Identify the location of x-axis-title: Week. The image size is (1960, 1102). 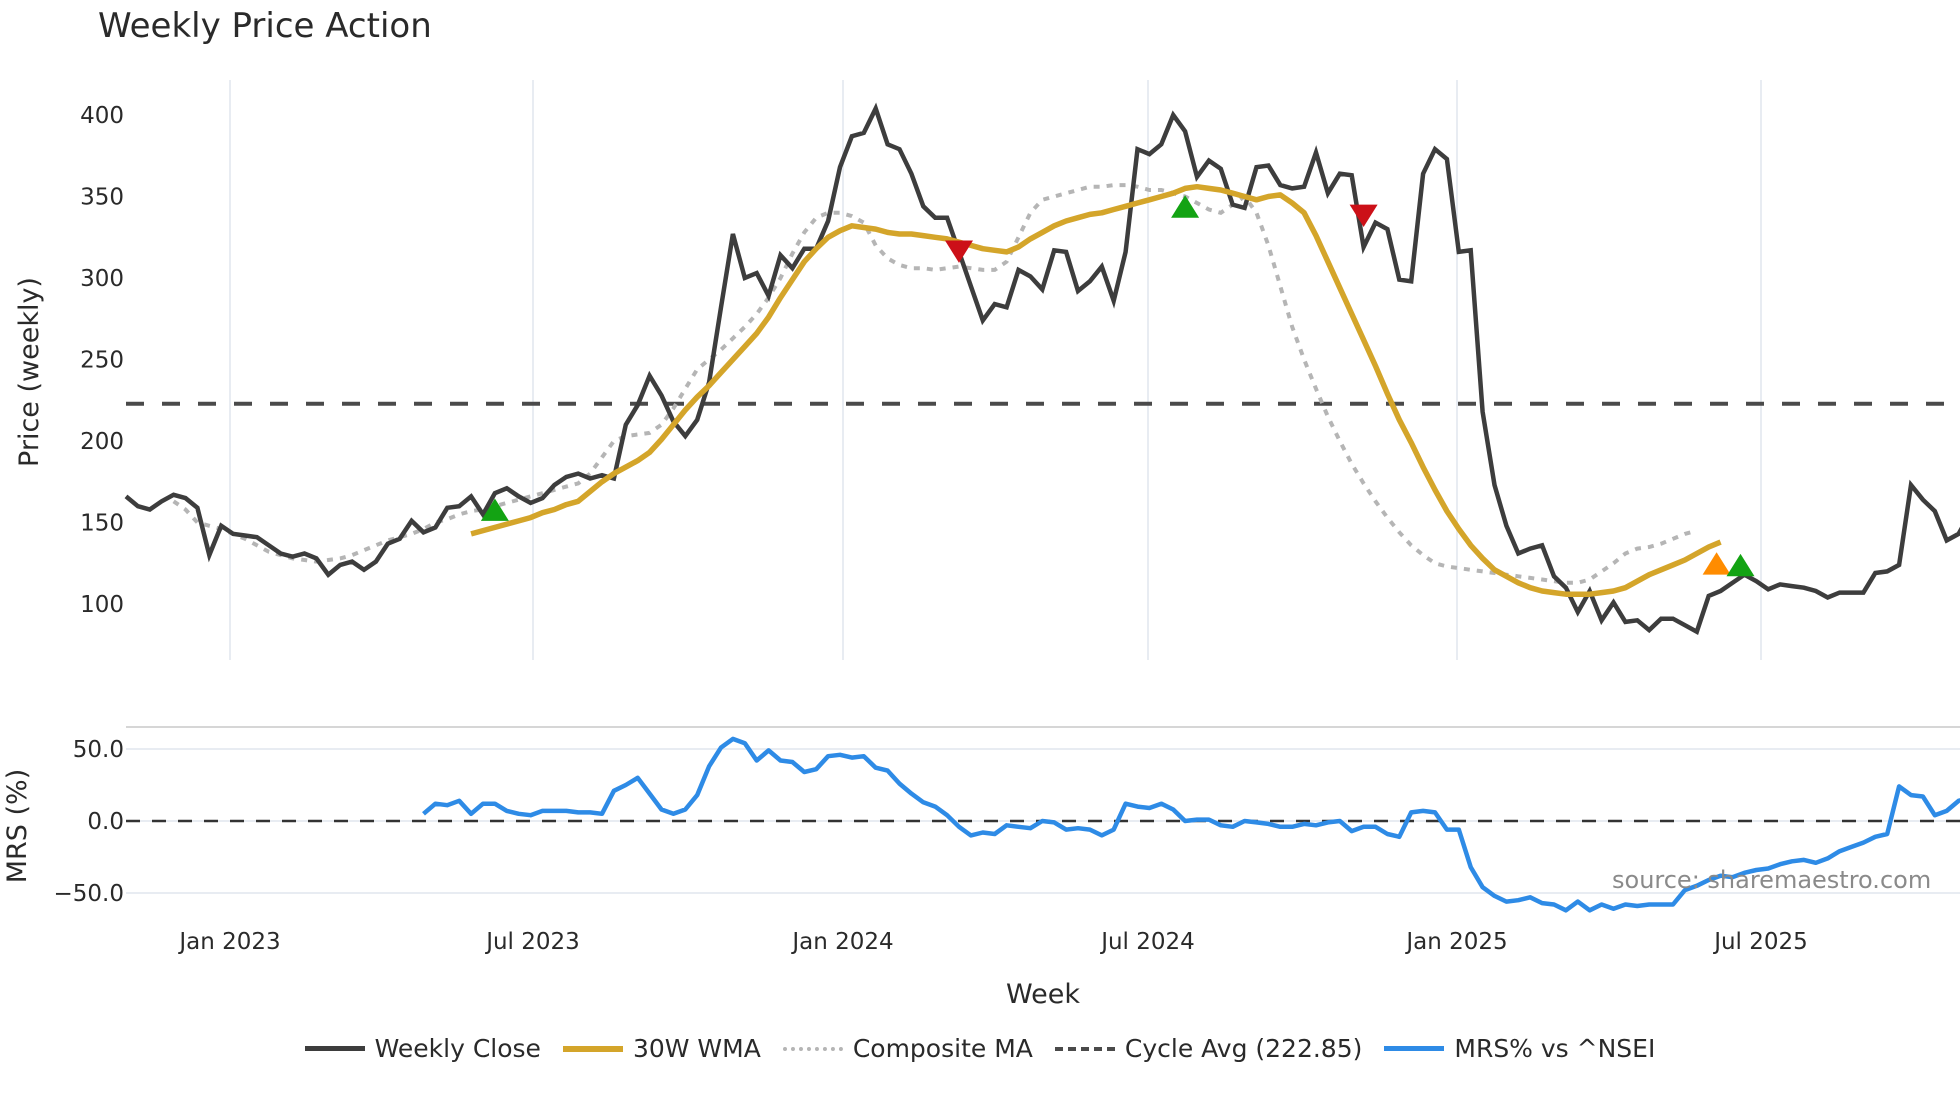
(1043, 994).